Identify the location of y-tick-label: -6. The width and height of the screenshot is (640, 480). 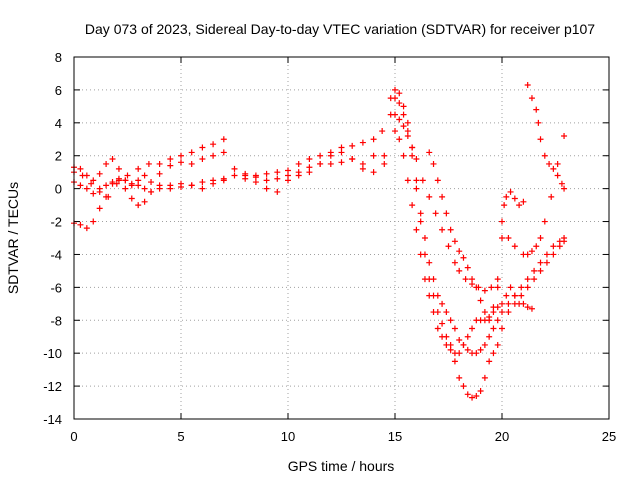
(56, 287).